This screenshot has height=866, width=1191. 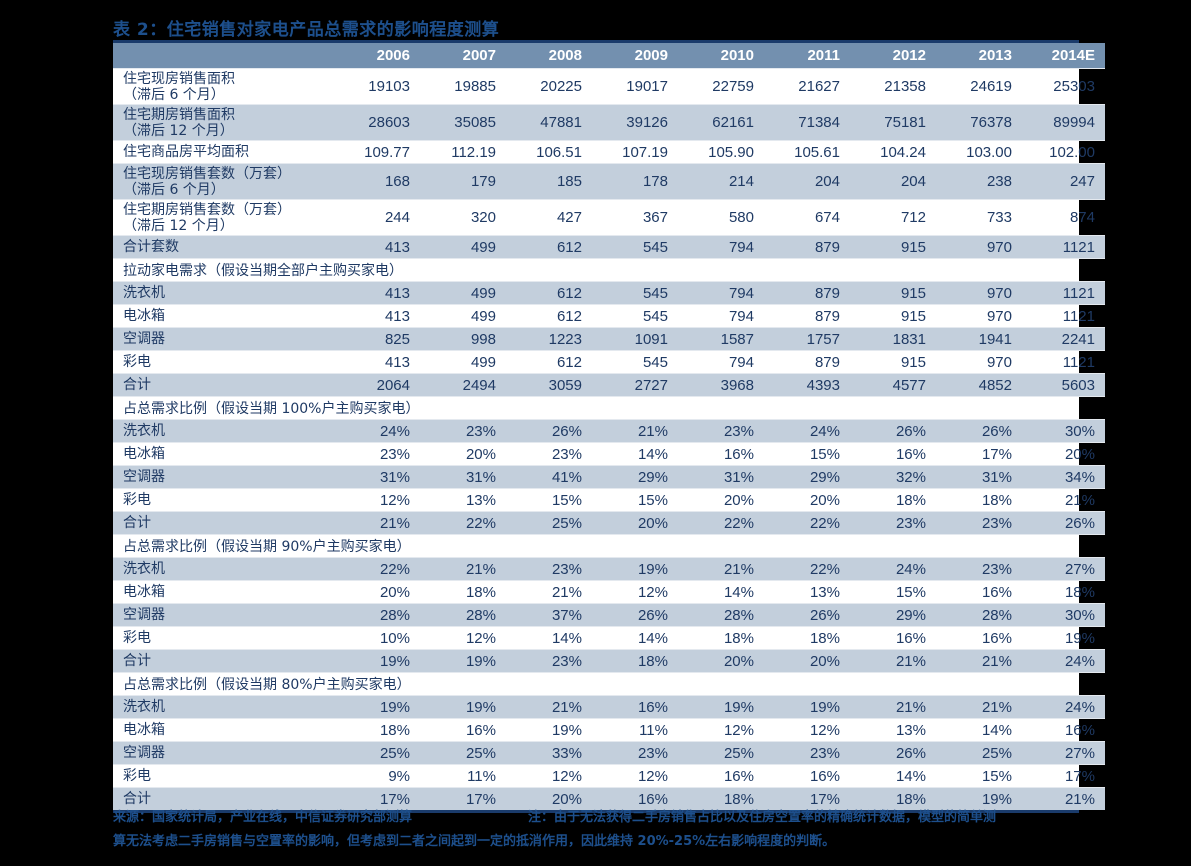 I want to click on row-label: 住宅现房销售面积 （滞后 6 个月）, so click(x=223, y=86).